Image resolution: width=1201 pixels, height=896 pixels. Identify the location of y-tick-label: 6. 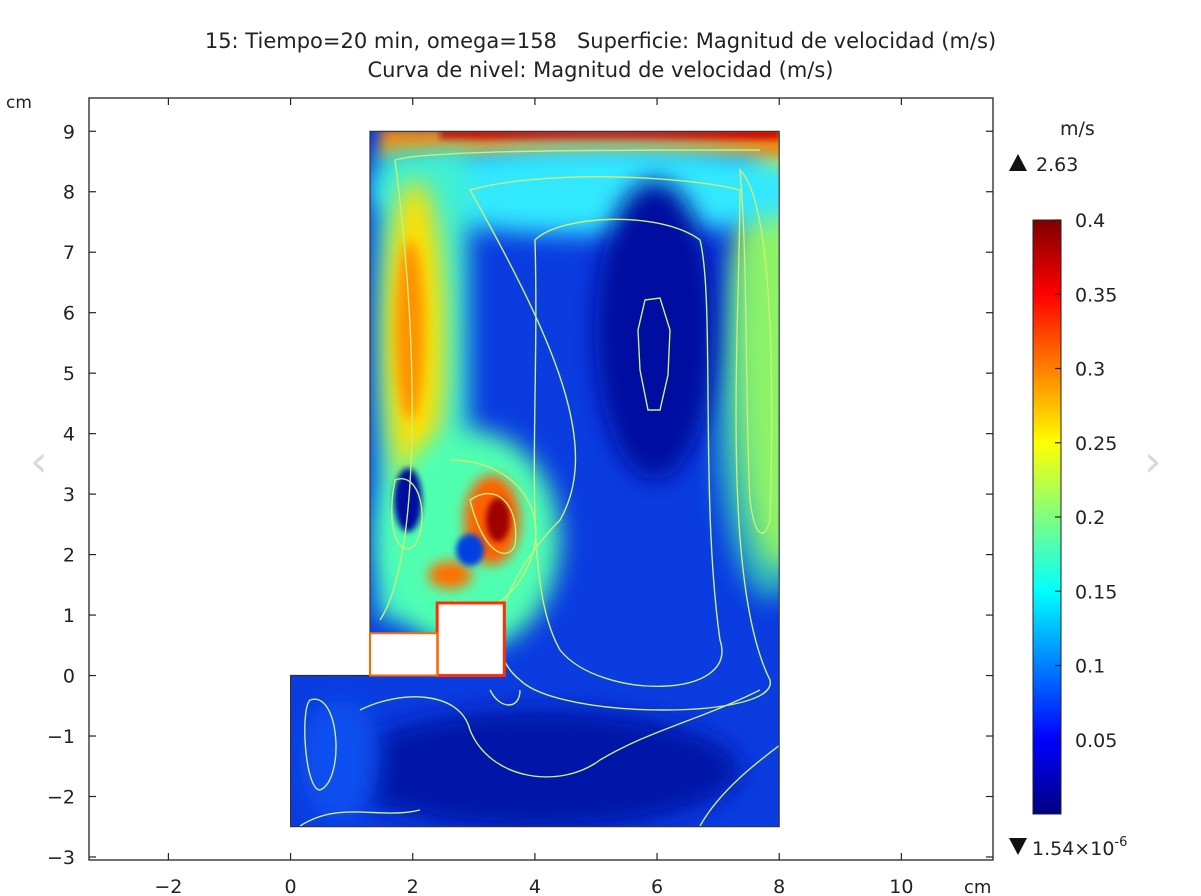
(69, 314).